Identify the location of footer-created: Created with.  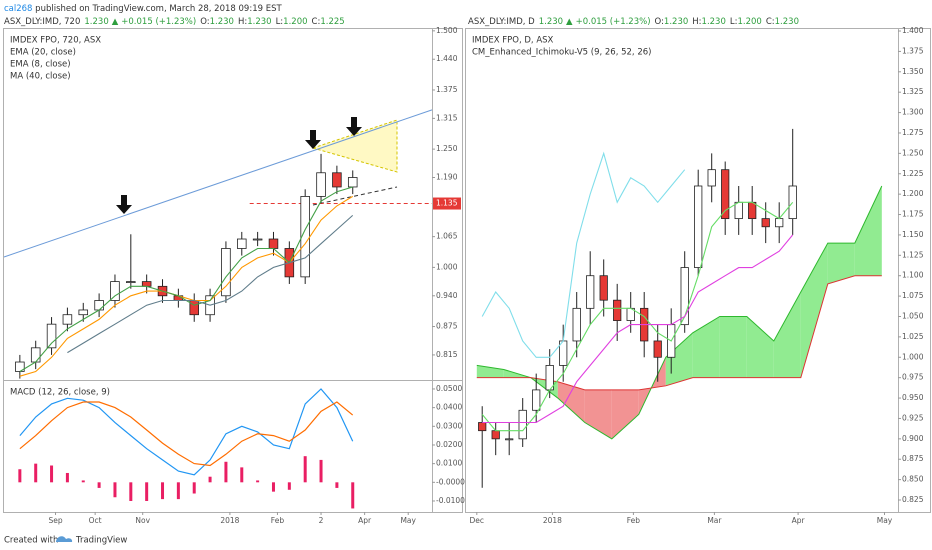
(31, 541).